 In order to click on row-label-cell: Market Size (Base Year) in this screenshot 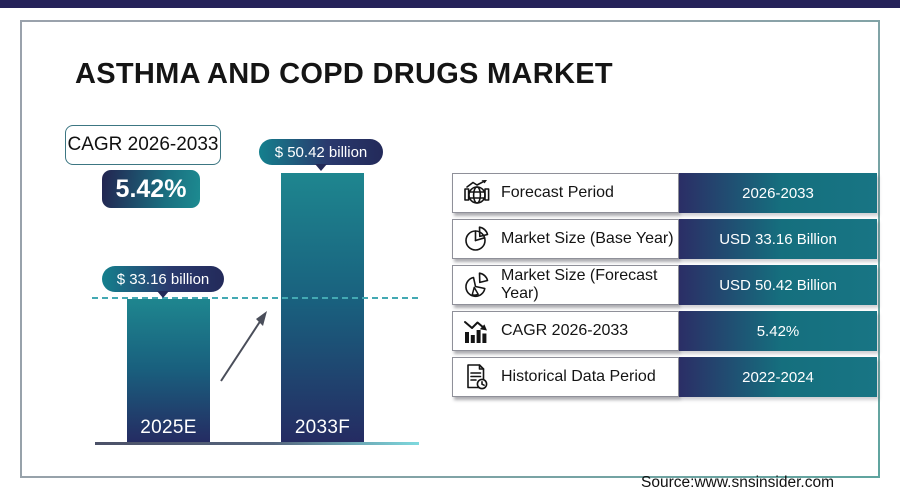, I will do `click(565, 239)`.